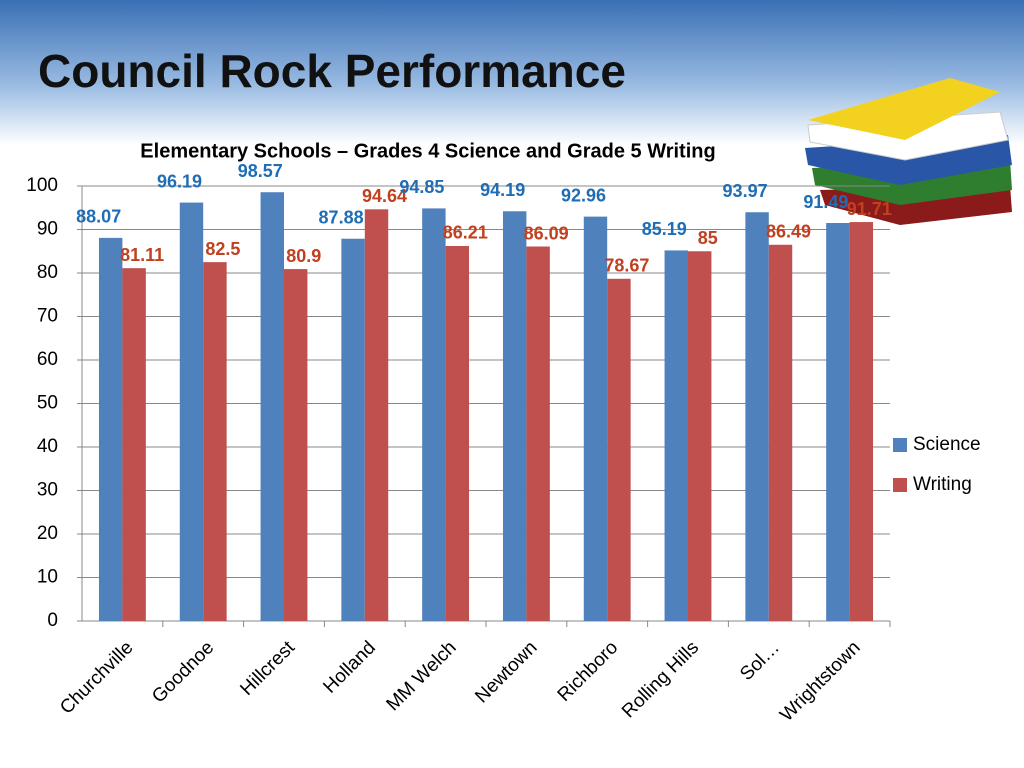 The height and width of the screenshot is (768, 1024). Describe the element at coordinates (47, 316) in the screenshot. I see `y-tick-label: 70` at that location.